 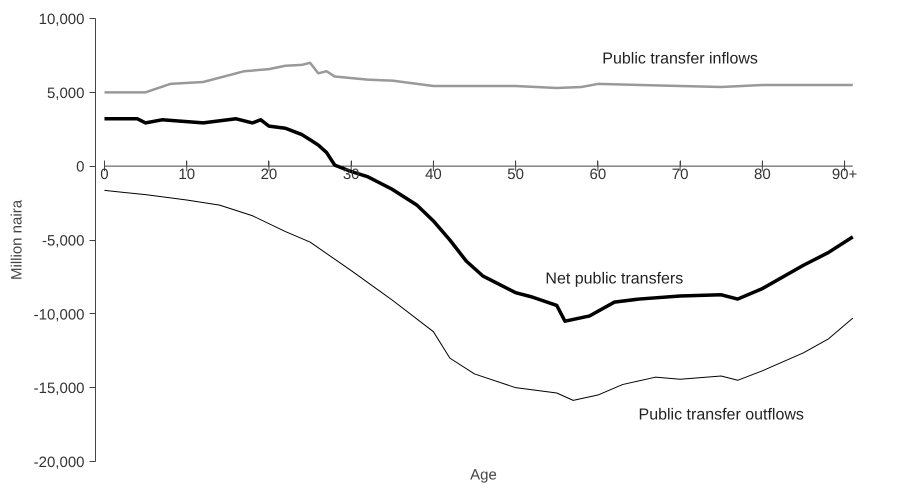 What do you see at coordinates (614, 279) in the screenshot?
I see `series-label: Net public transfers` at bounding box center [614, 279].